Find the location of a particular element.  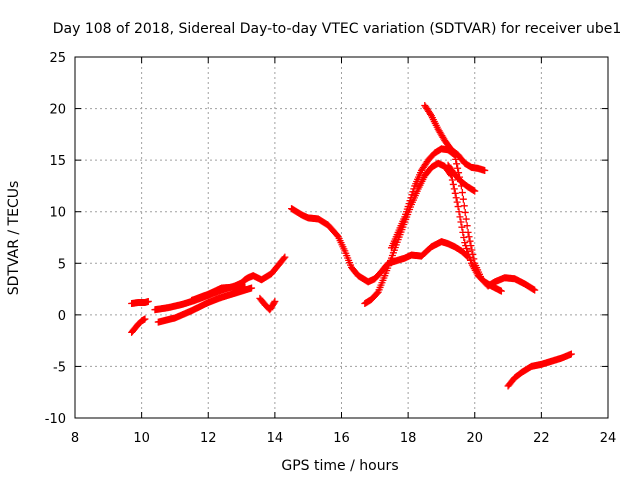

y-axis-title: SDTVAR / TECUs is located at coordinates (14, 238).